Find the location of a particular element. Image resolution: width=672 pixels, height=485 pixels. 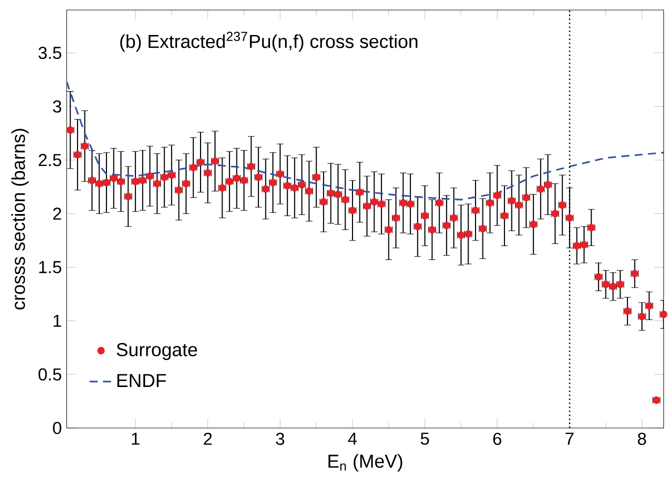

text: (b) Extracted$^{237}$Pu(n,f) cross section is located at coordinates (269, 42).